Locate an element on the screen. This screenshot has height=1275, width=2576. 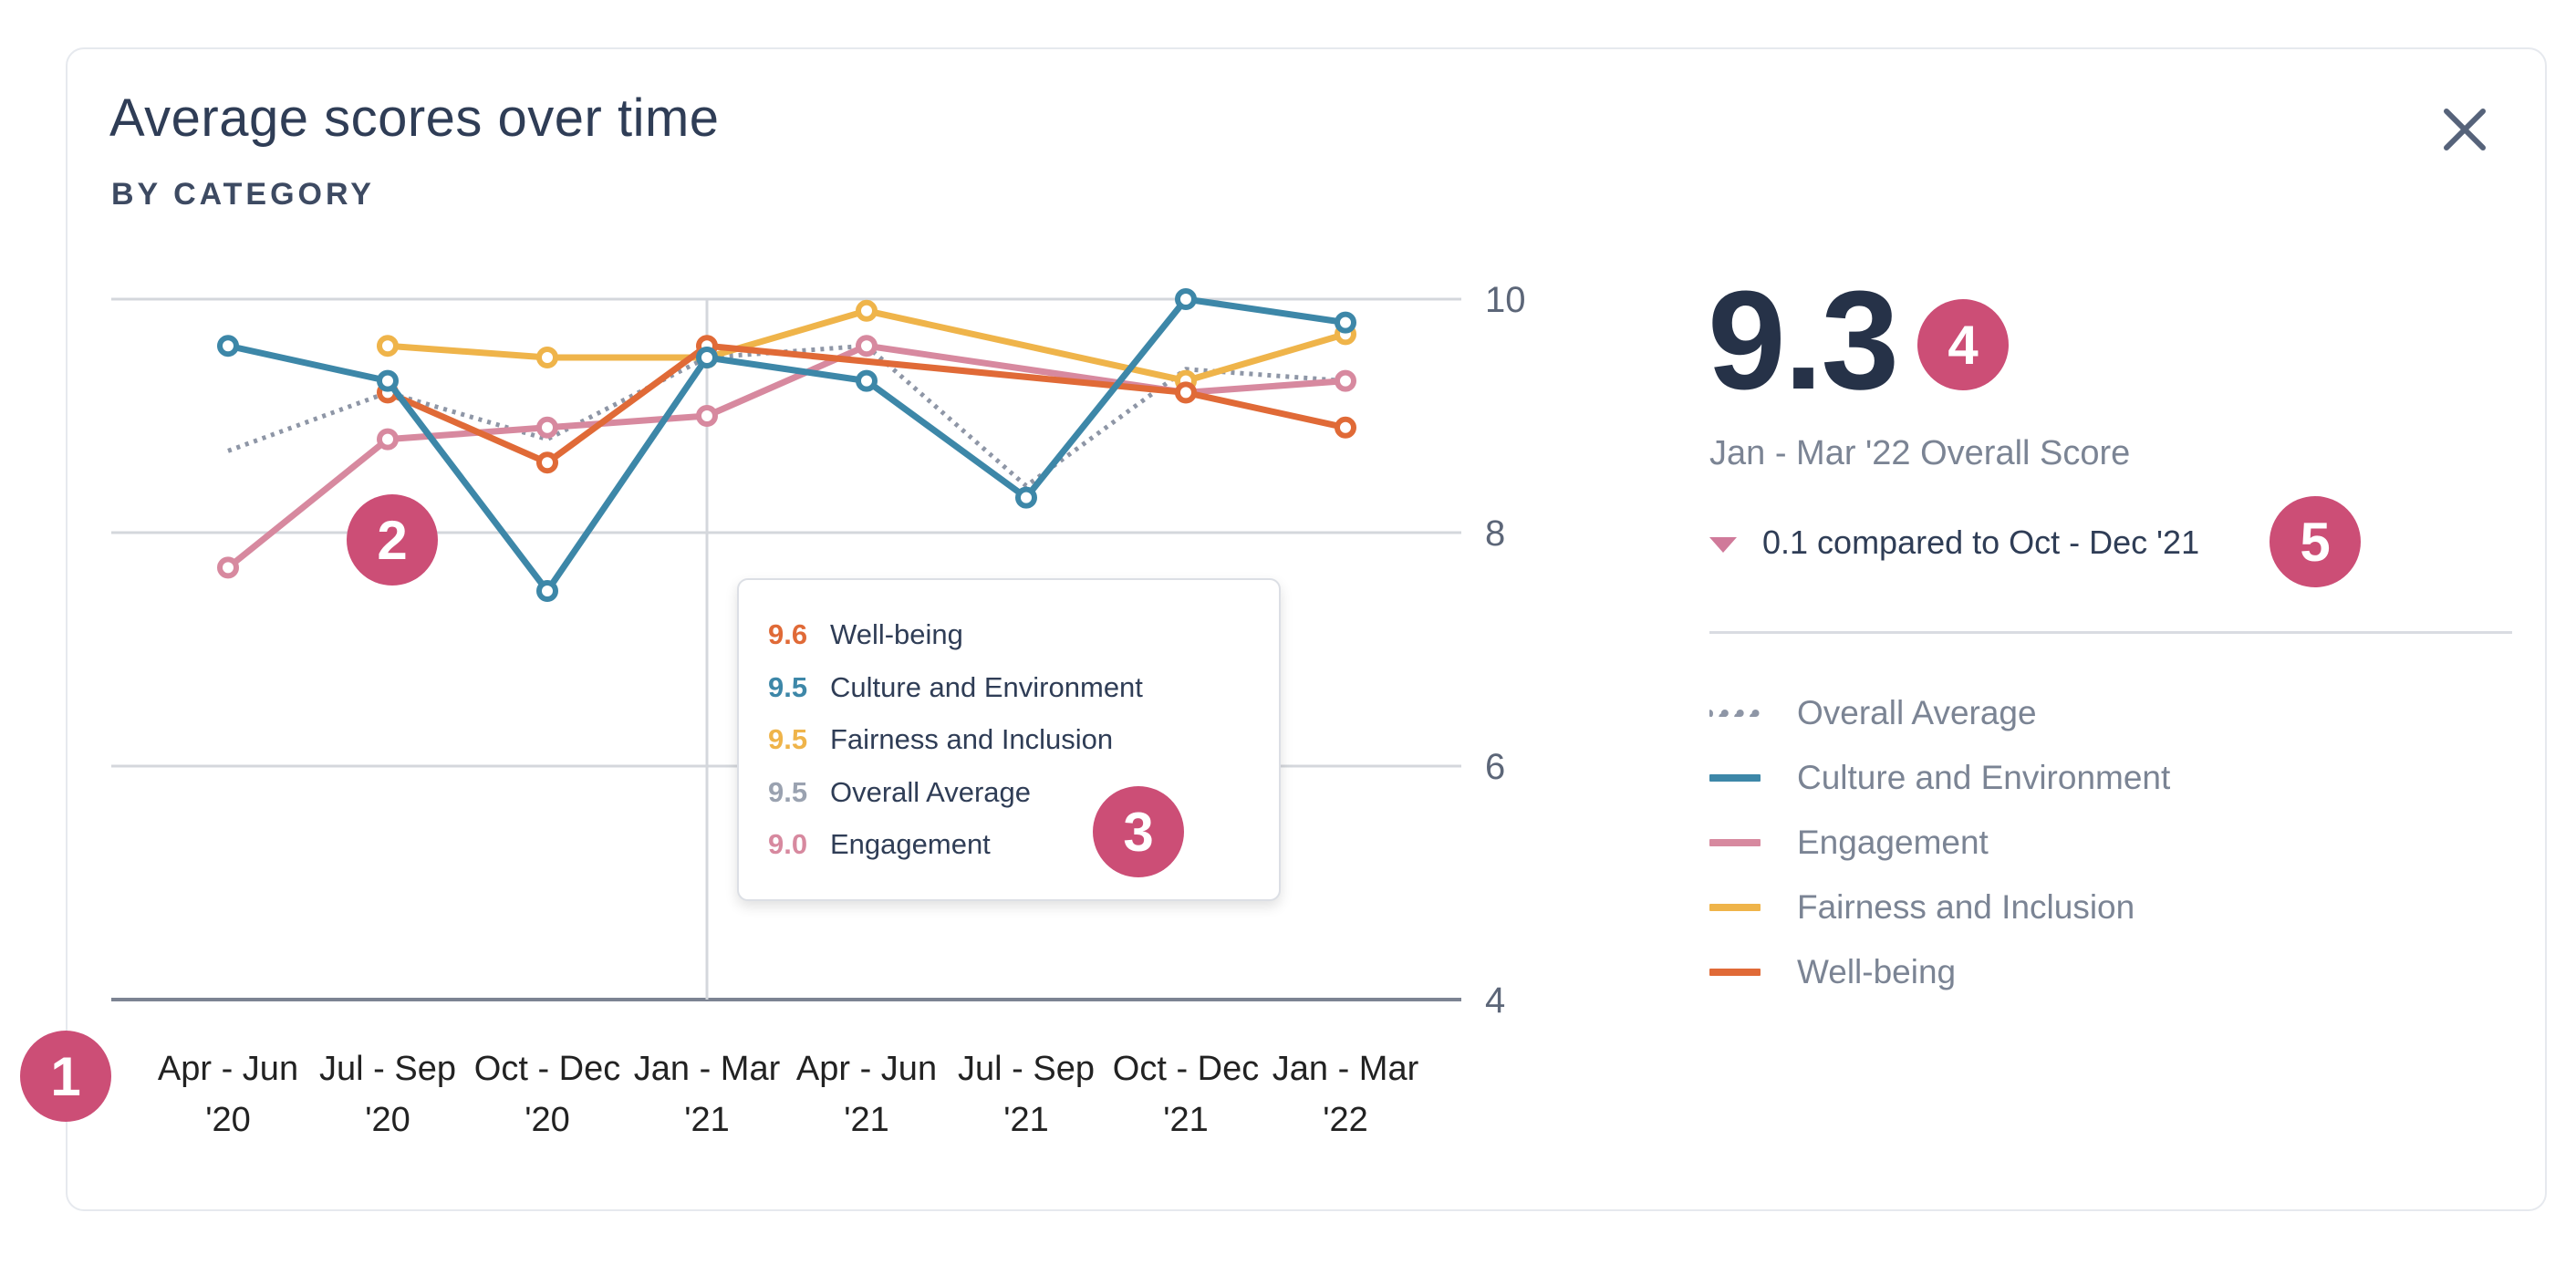
tooltip-value: 9.0 is located at coordinates (788, 844).